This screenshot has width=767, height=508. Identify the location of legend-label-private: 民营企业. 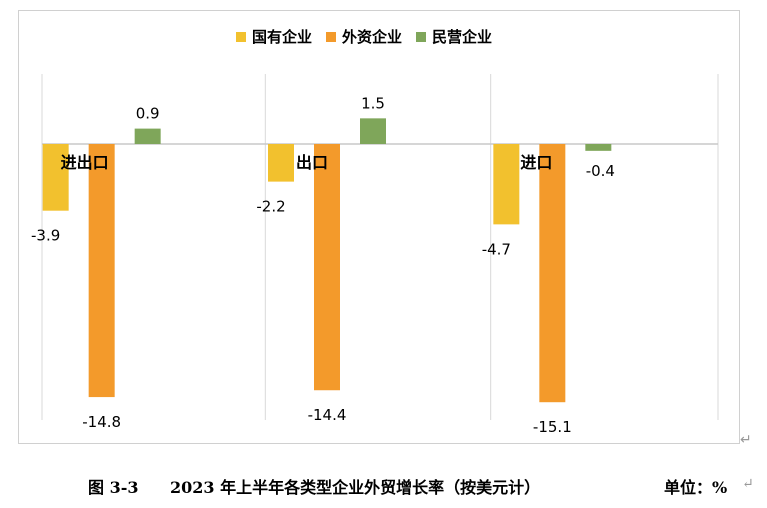
(462, 37).